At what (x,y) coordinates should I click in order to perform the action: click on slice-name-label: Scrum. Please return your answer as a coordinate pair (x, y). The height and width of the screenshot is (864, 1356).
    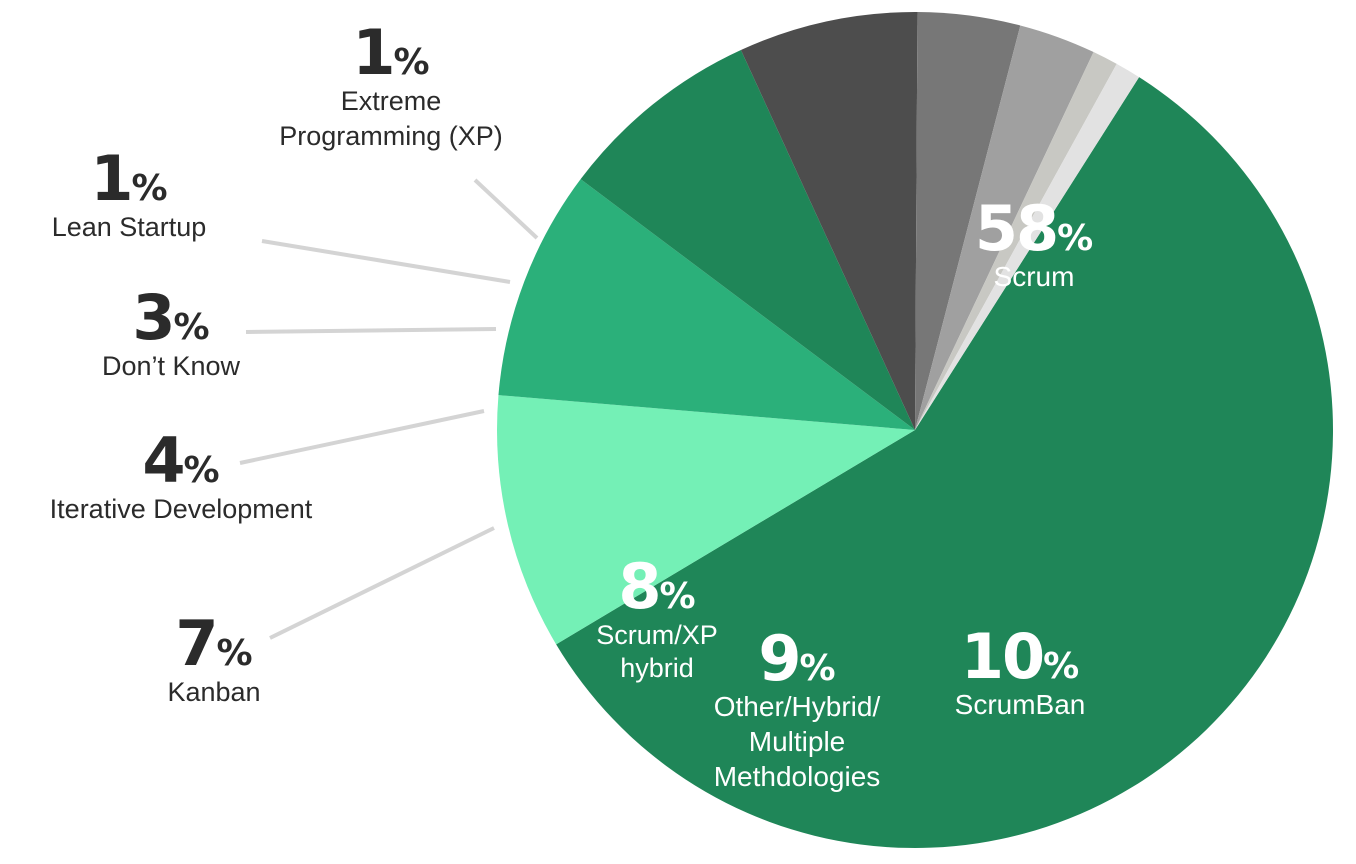
    Looking at the image, I should click on (1034, 276).